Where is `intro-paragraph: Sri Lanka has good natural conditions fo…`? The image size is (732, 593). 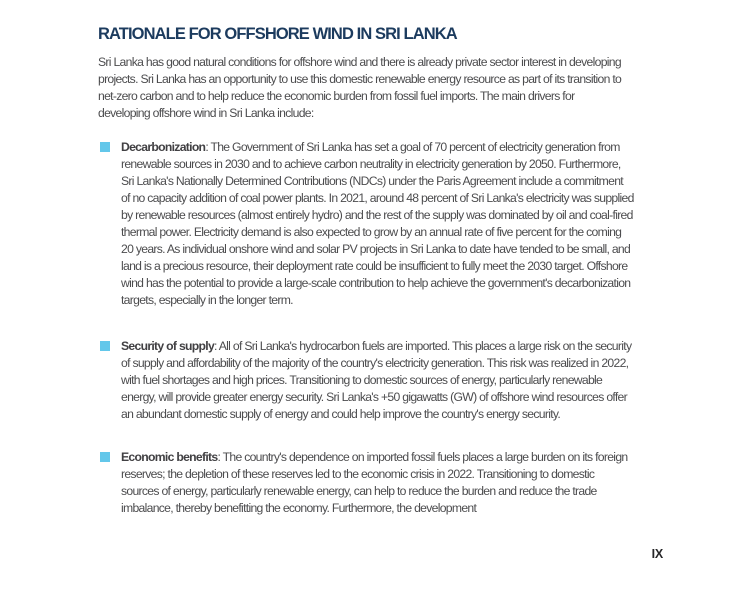 intro-paragraph: Sri Lanka has good natural conditions fo… is located at coordinates (360, 87).